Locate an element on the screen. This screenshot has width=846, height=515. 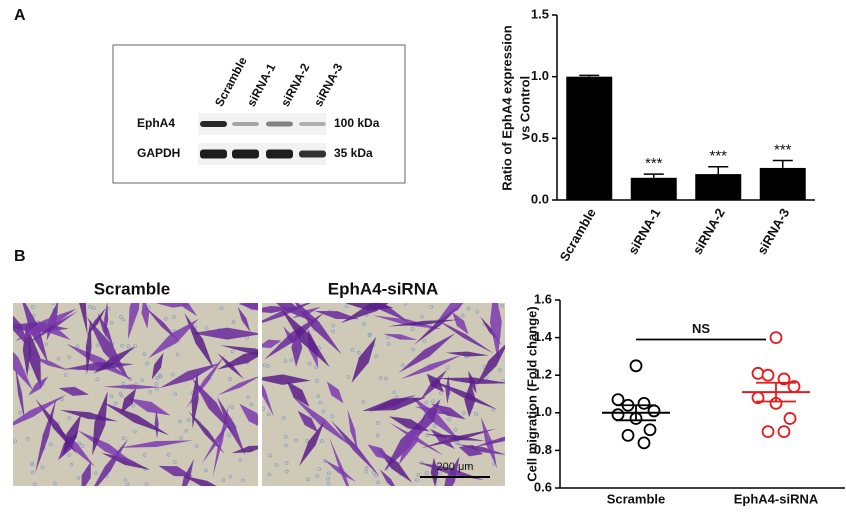
blot-strip is located at coordinates (262, 154).